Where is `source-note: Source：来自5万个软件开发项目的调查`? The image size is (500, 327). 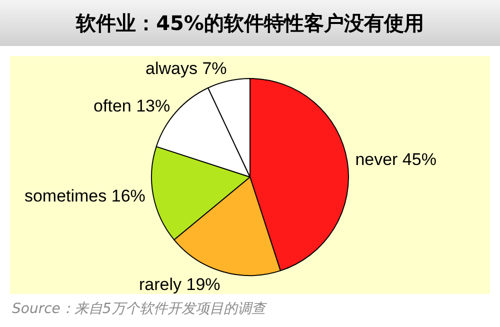
source-note: Source：来自5万个软件开发项目的调查 is located at coordinates (139, 309).